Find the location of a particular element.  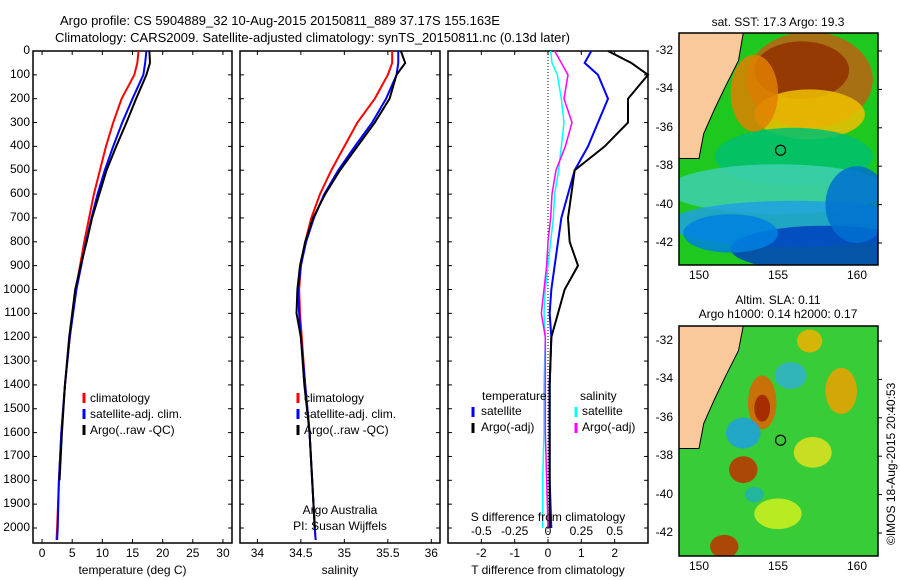

x-tick-label: 34.5 is located at coordinates (301, 553).